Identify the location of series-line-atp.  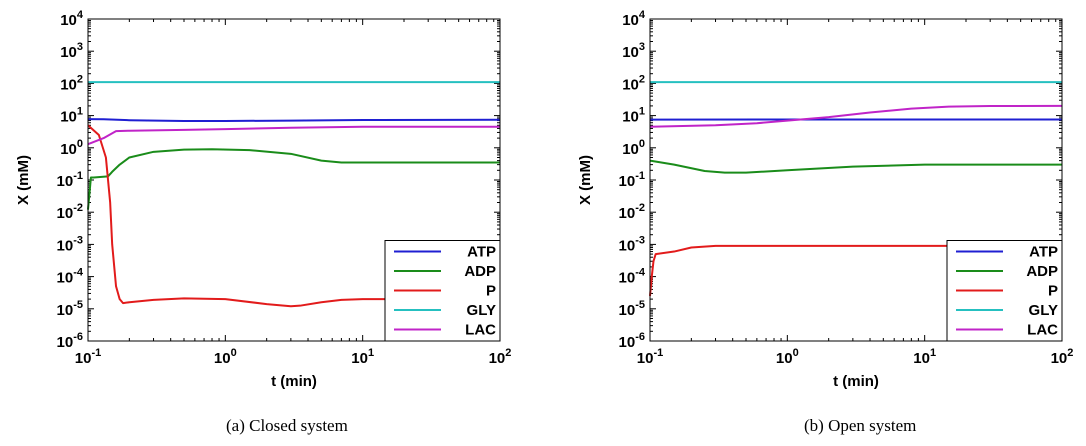
(294, 120).